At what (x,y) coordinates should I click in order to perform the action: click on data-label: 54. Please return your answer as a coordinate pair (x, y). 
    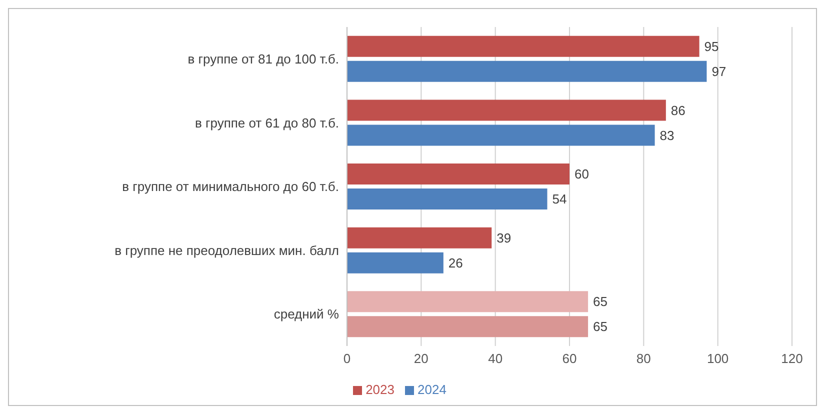
    Looking at the image, I should click on (559, 199).